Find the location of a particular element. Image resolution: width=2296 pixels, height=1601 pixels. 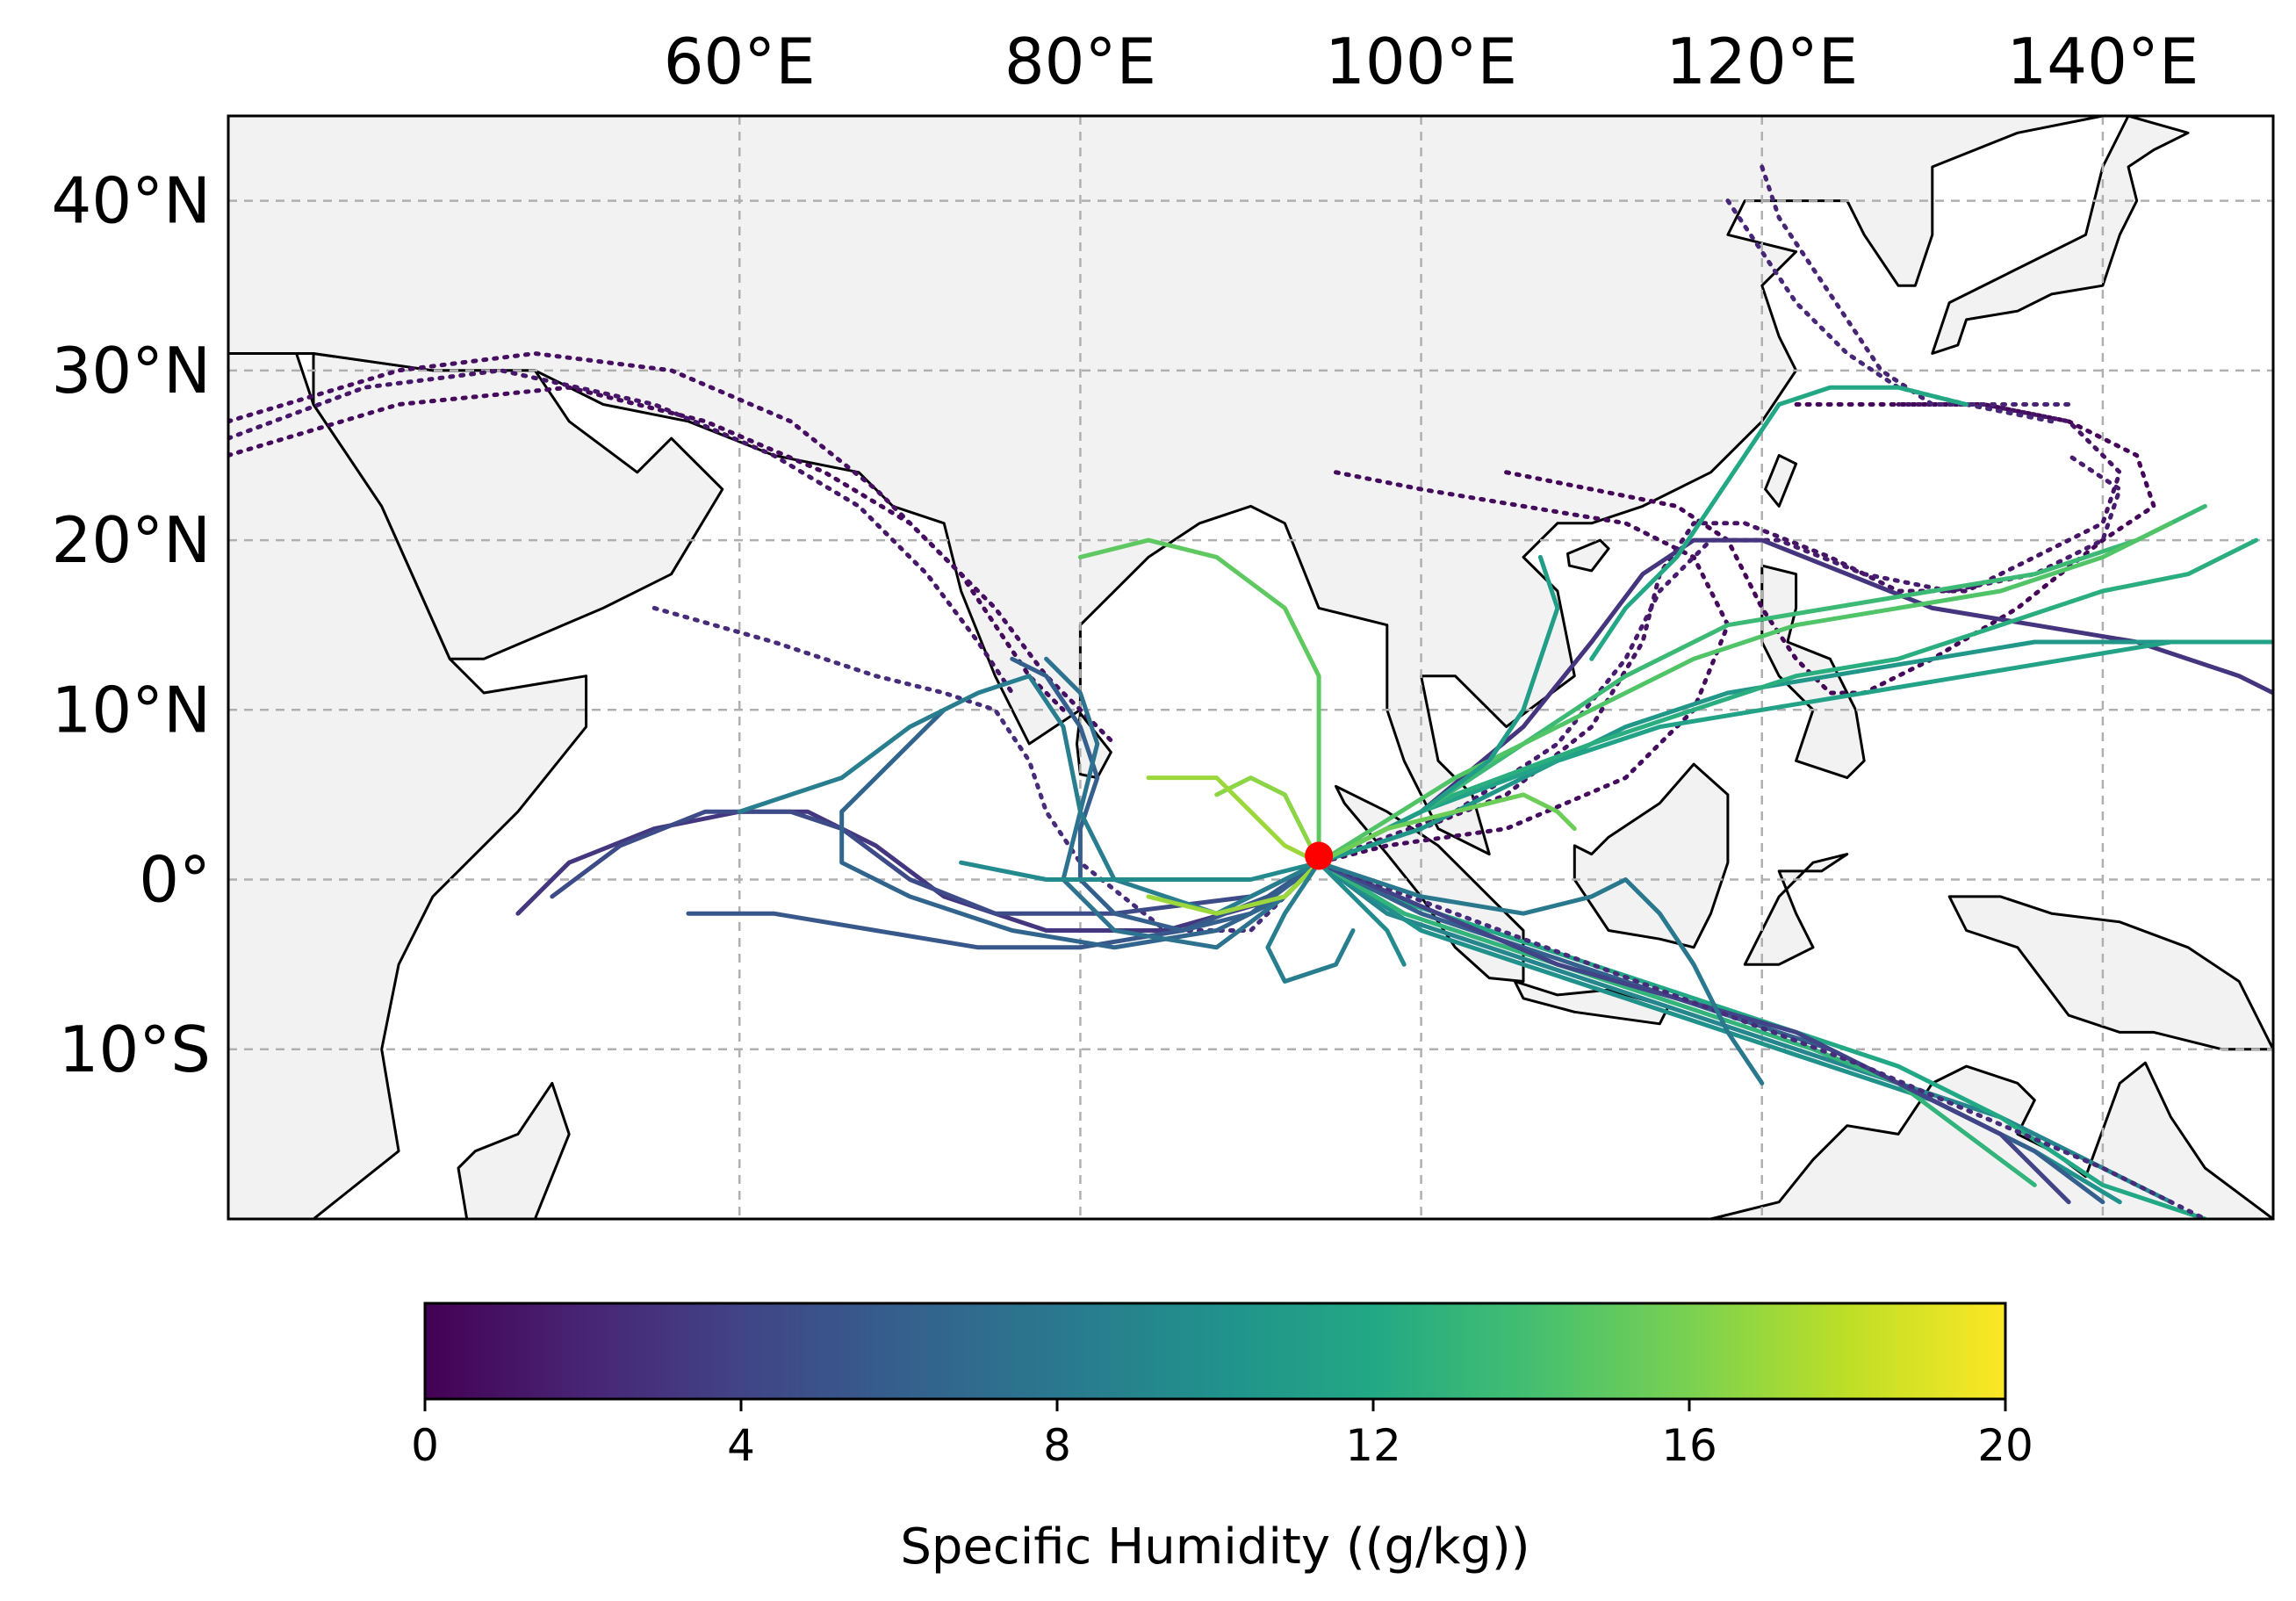

latitude-label: 40°N is located at coordinates (132, 201).